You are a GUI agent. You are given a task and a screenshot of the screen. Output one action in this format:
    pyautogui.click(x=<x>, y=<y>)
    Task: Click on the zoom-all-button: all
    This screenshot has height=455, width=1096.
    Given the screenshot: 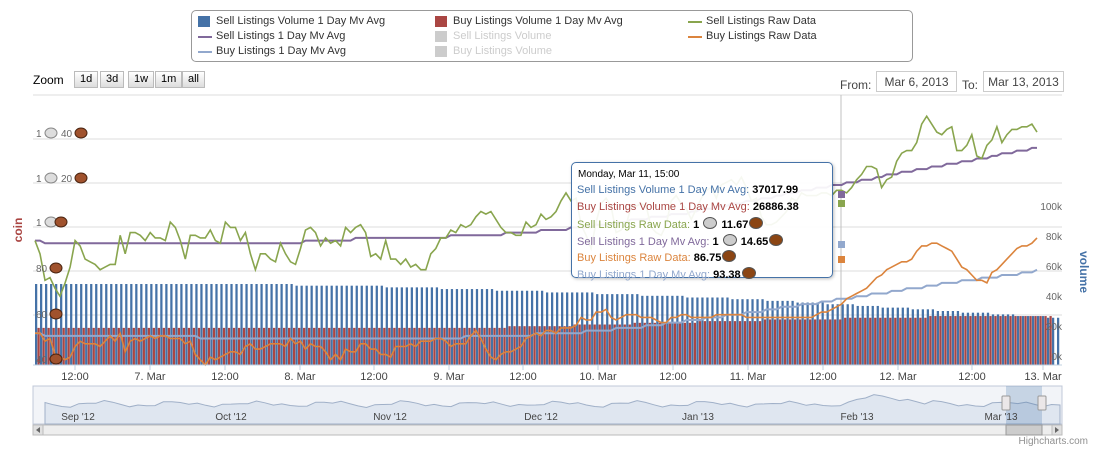 What is the action you would take?
    pyautogui.click(x=194, y=79)
    